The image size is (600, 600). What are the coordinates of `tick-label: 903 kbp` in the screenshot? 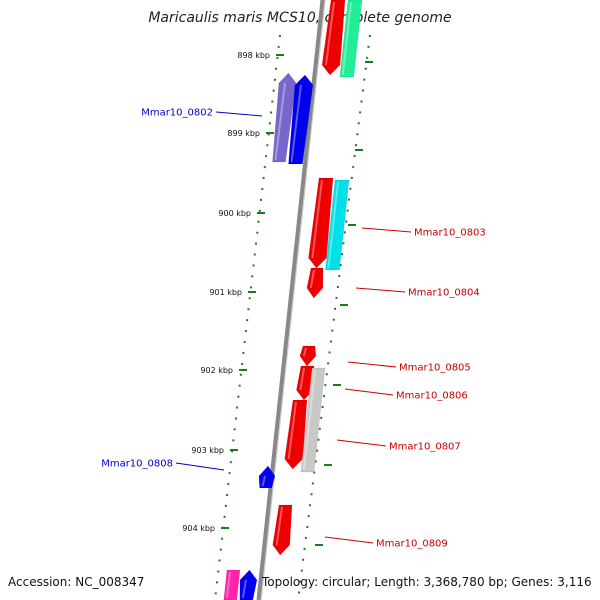 It's located at (207, 450).